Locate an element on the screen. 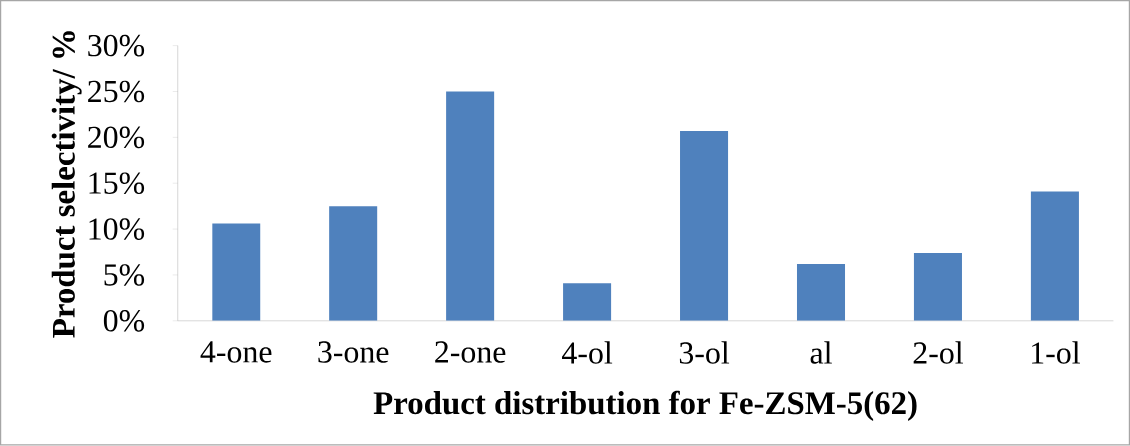 This screenshot has width=1130, height=446. x-tick-label: 4-ol is located at coordinates (587, 353).